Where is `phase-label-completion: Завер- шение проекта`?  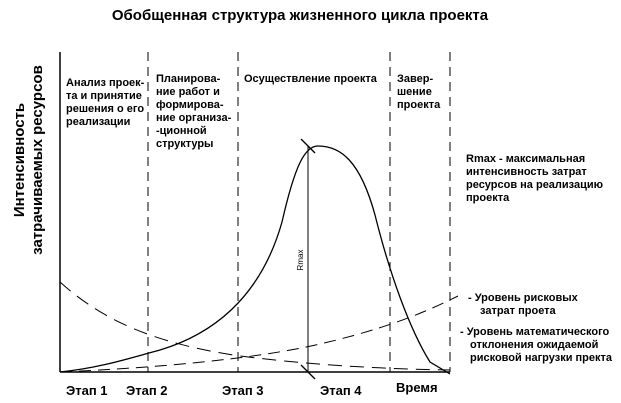 phase-label-completion: Завер- шение проекта is located at coordinates (419, 92).